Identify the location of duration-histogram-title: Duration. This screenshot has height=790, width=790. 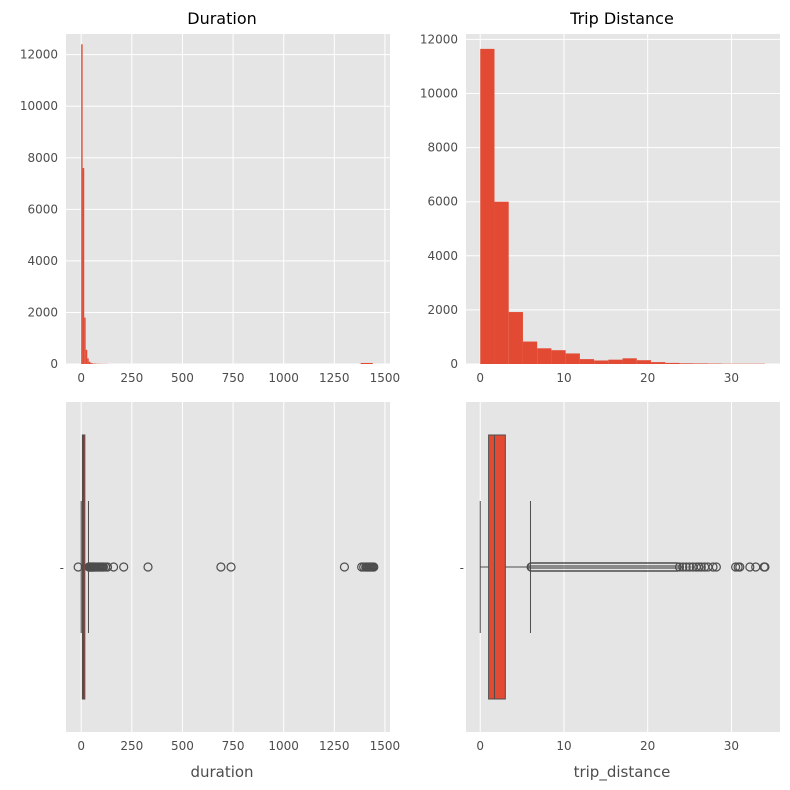
(222, 18).